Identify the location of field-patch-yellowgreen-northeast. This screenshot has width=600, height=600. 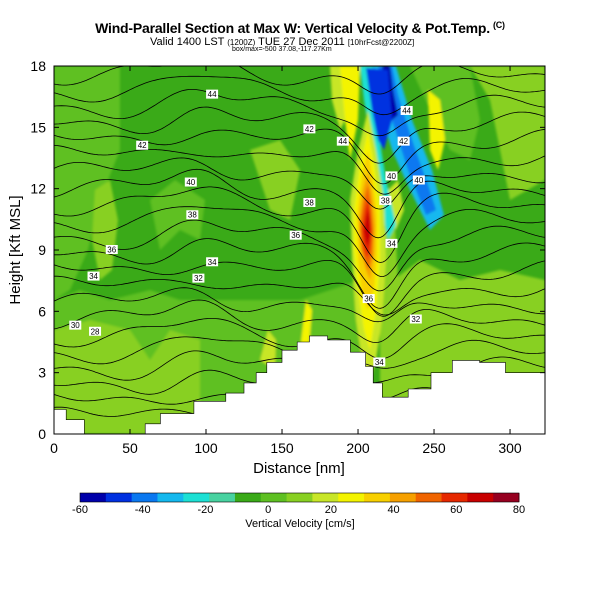
(507, 133).